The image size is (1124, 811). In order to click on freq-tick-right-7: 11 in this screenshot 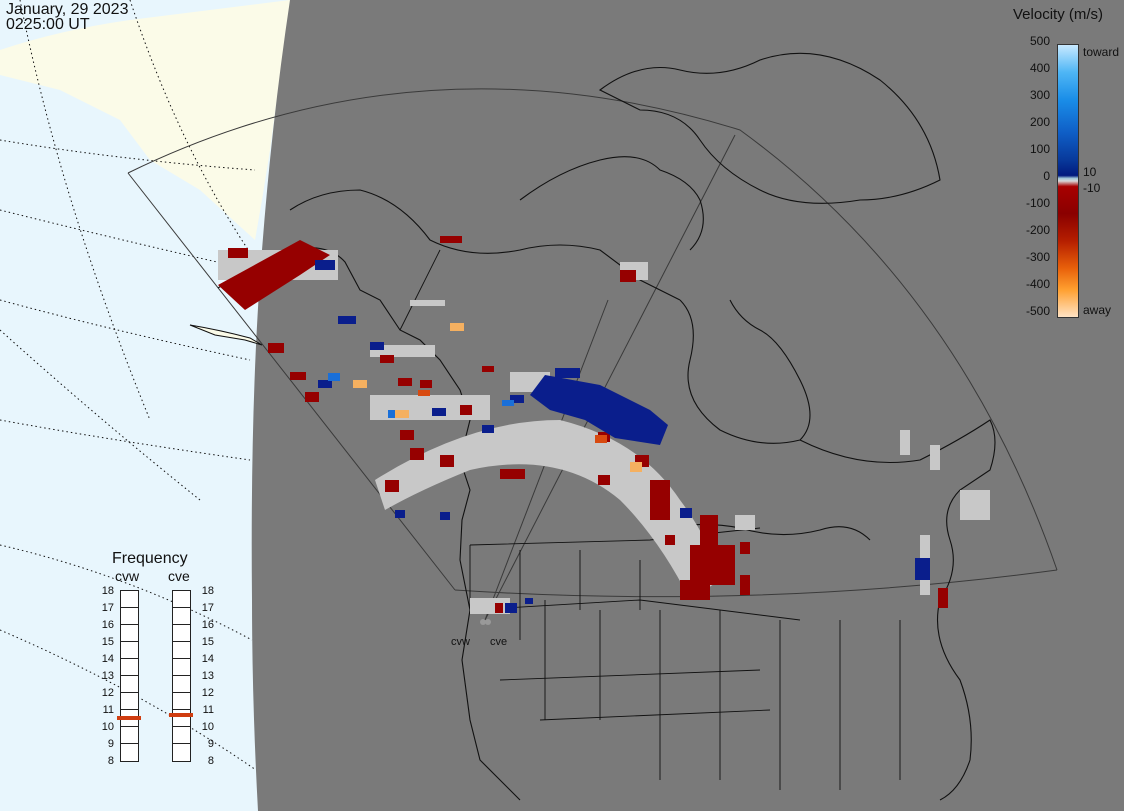, I will do `click(208, 710)`.